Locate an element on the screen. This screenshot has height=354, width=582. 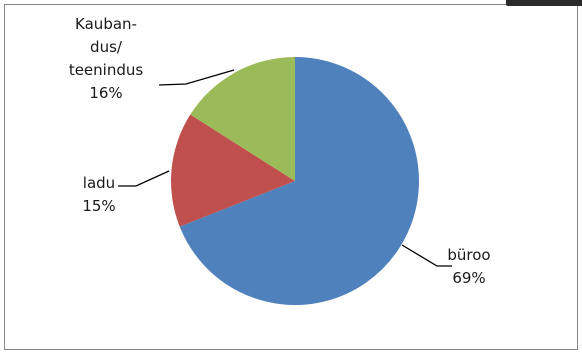
label-kaubandus-line1: Kauban- is located at coordinates (106, 24).